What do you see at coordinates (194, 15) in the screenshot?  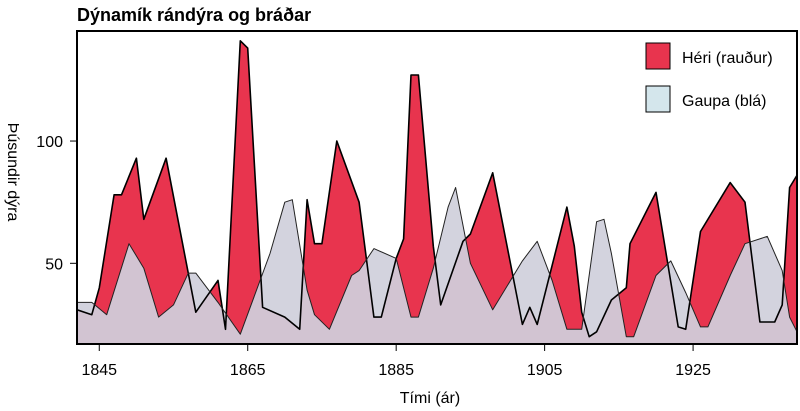 I see `chart-title: Dýnamík rándýra og bráðar` at bounding box center [194, 15].